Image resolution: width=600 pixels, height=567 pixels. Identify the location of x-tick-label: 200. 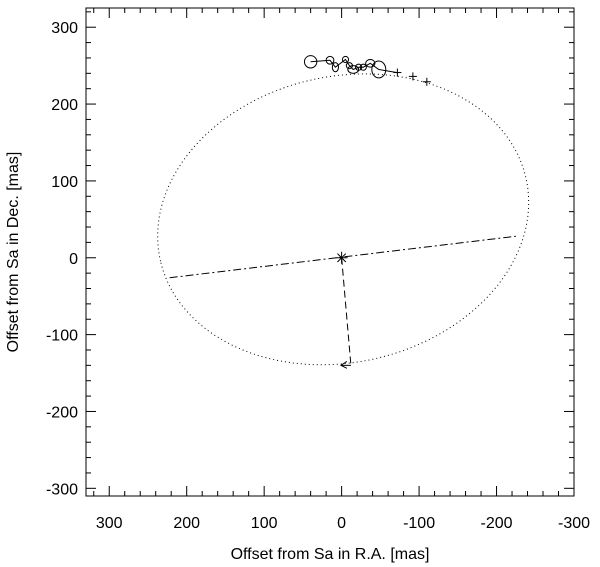
(186, 523).